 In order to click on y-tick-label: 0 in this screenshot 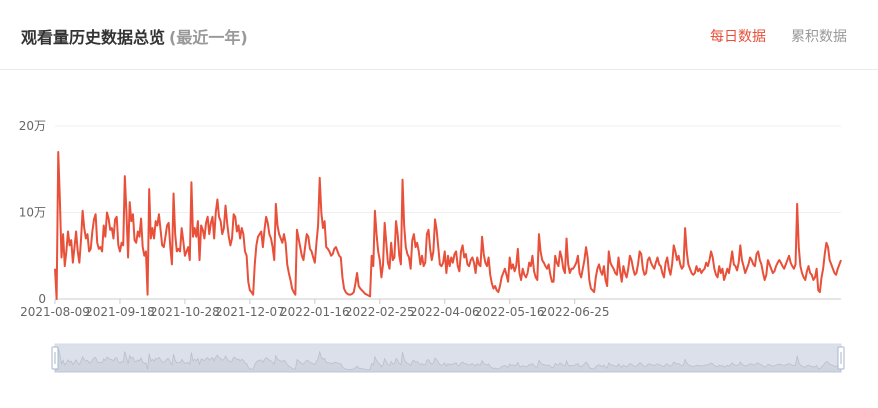, I will do `click(42, 299)`.